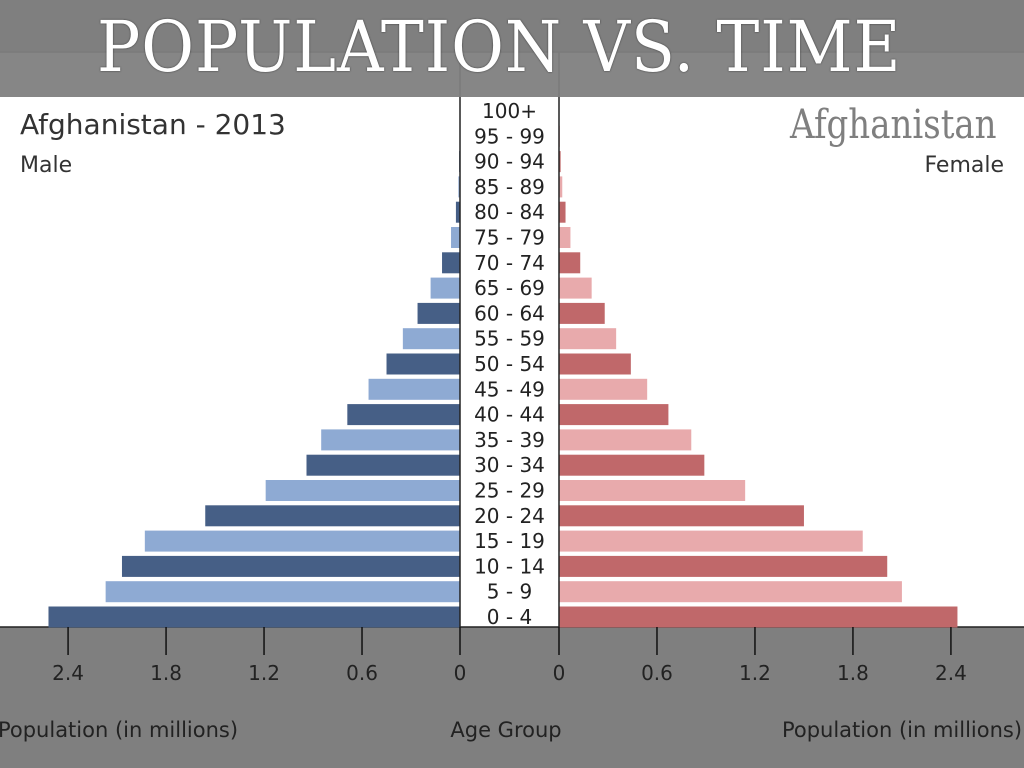  What do you see at coordinates (509, 541) in the screenshot?
I see `age-group-label: 15 - 19` at bounding box center [509, 541].